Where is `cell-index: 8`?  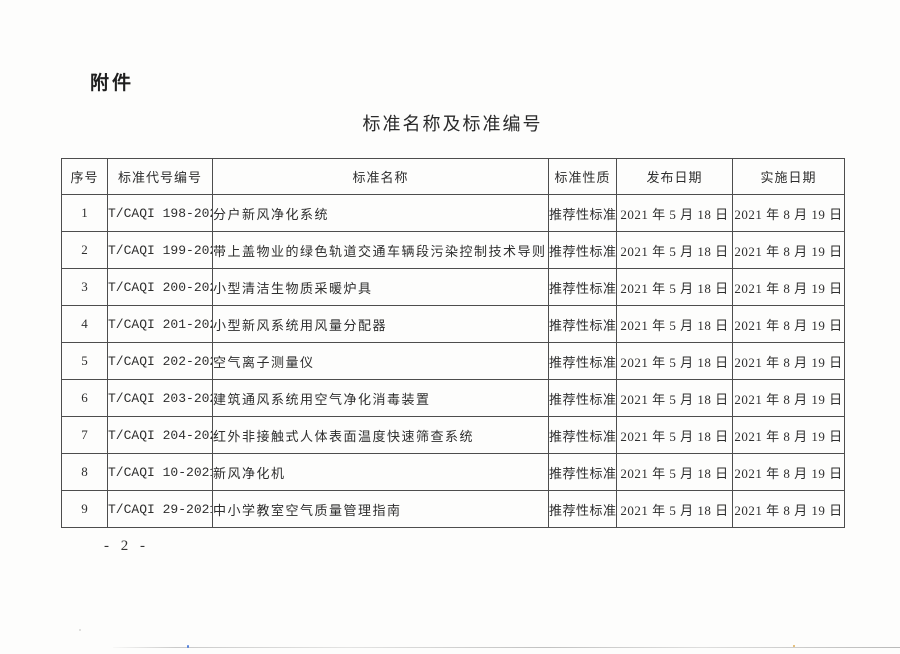 cell-index: 8 is located at coordinates (84, 472).